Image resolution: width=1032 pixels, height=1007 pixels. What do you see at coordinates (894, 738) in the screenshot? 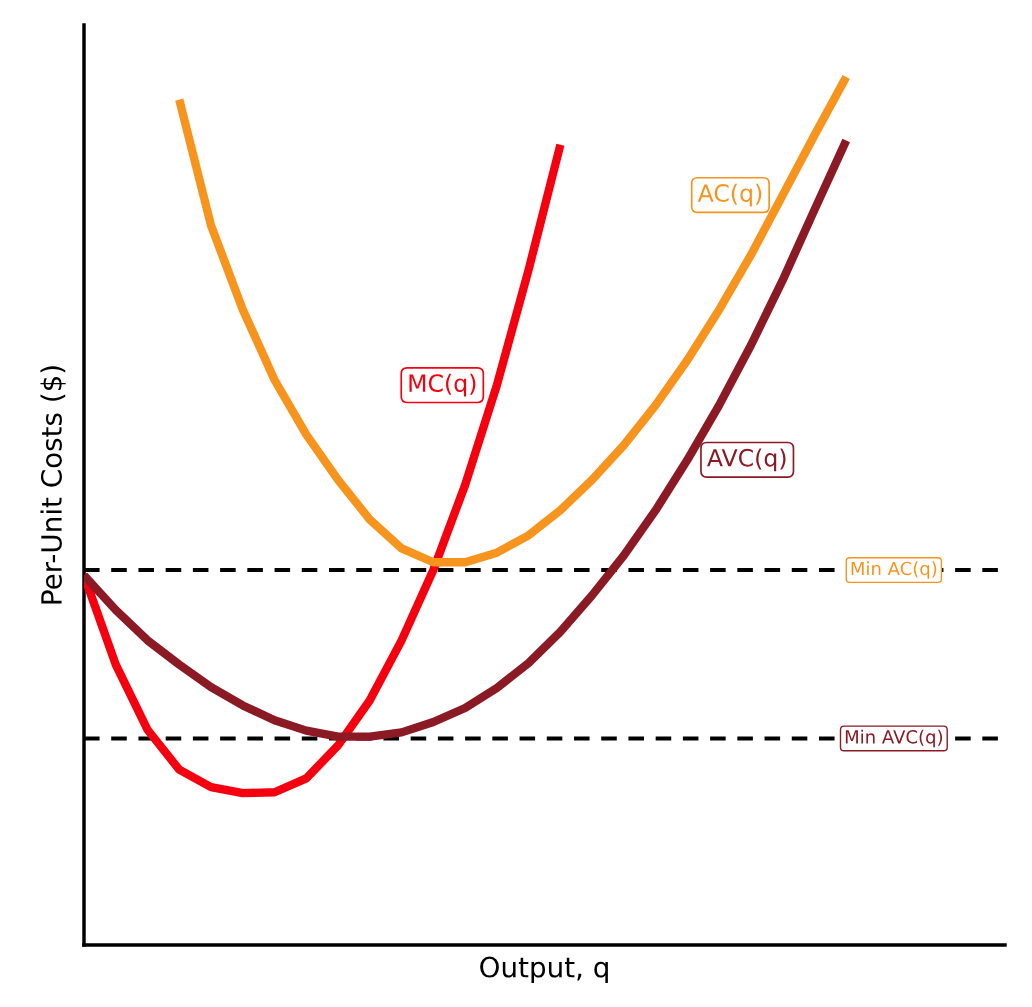
I see `ref-line-label: Min AVC(q)` at bounding box center [894, 738].